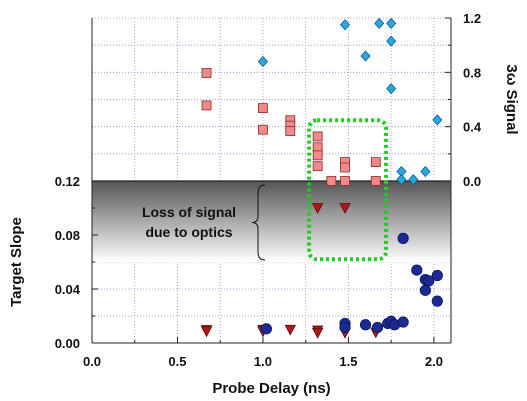 The height and width of the screenshot is (401, 527). I want to click on x-tick-label: 0.5, so click(177, 361).